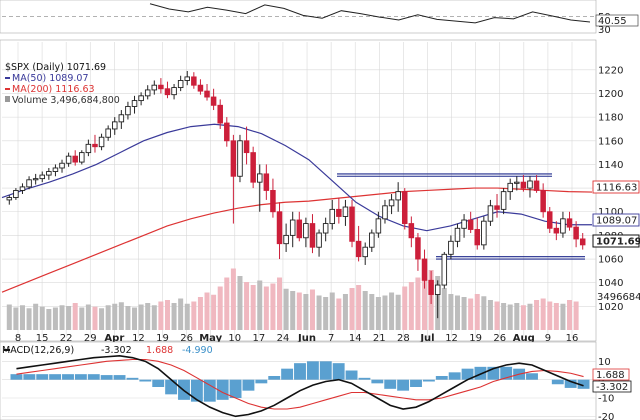 The width and height of the screenshot is (640, 420). Describe the element at coordinates (616, 241) in the screenshot. I see `price-tags: 1116.63 1089.07 1071.69 3496684` at that location.